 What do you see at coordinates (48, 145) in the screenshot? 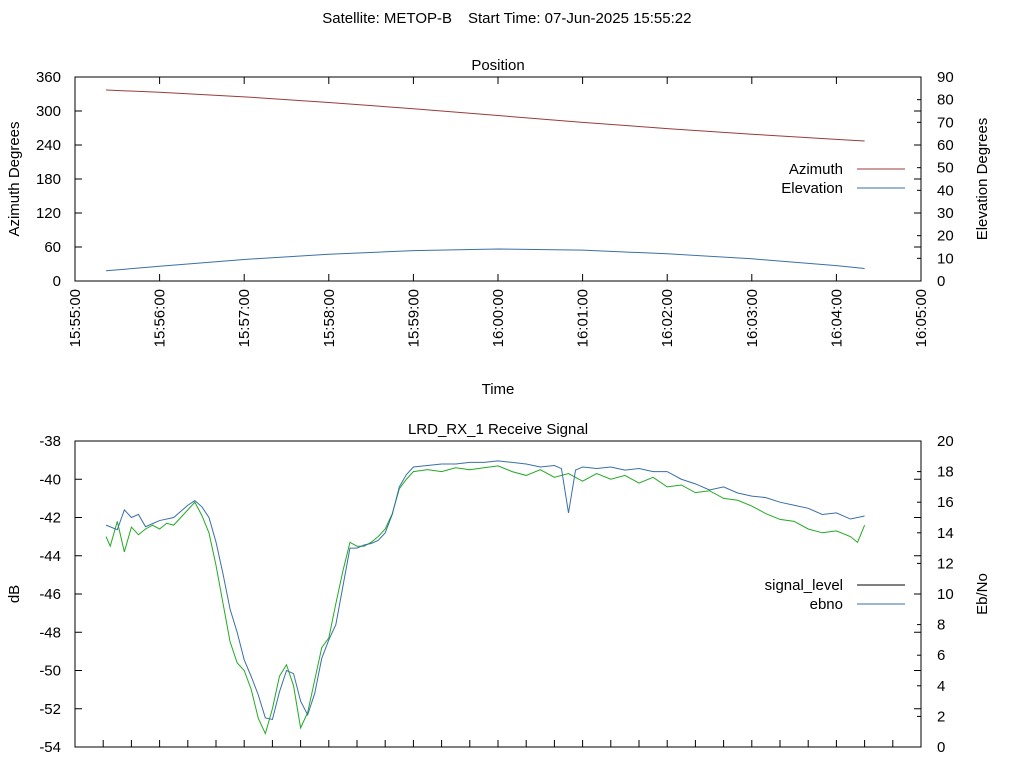
I see `y-tick-label: 240` at bounding box center [48, 145].